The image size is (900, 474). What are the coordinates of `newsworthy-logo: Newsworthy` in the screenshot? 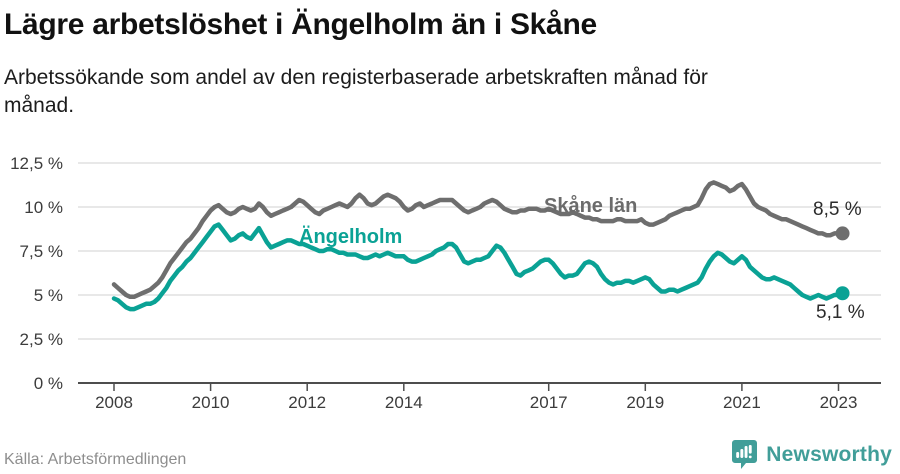 It's located at (811, 454).